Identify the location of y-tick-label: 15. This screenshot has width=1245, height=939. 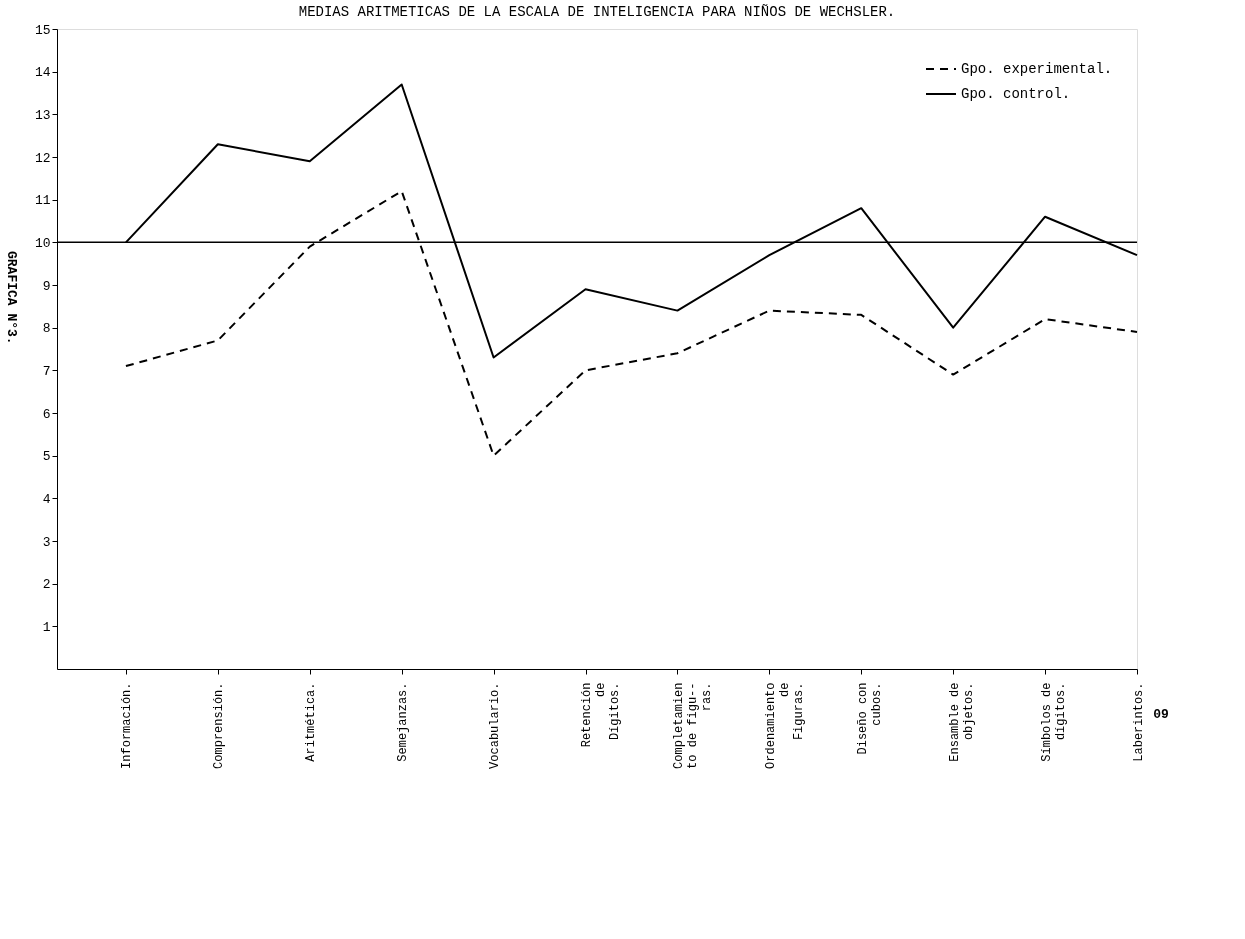
(42, 30).